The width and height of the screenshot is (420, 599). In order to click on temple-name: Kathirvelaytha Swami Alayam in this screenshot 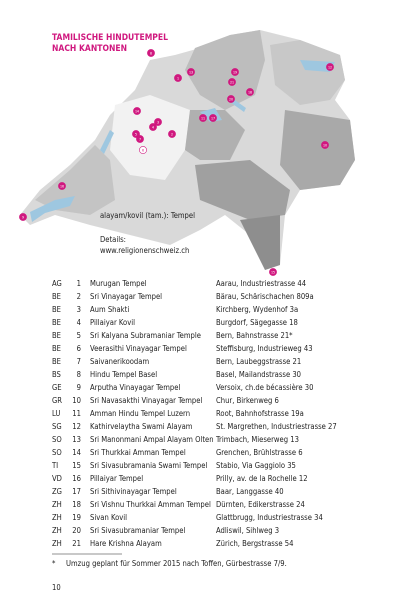, I will do `click(141, 426)`.